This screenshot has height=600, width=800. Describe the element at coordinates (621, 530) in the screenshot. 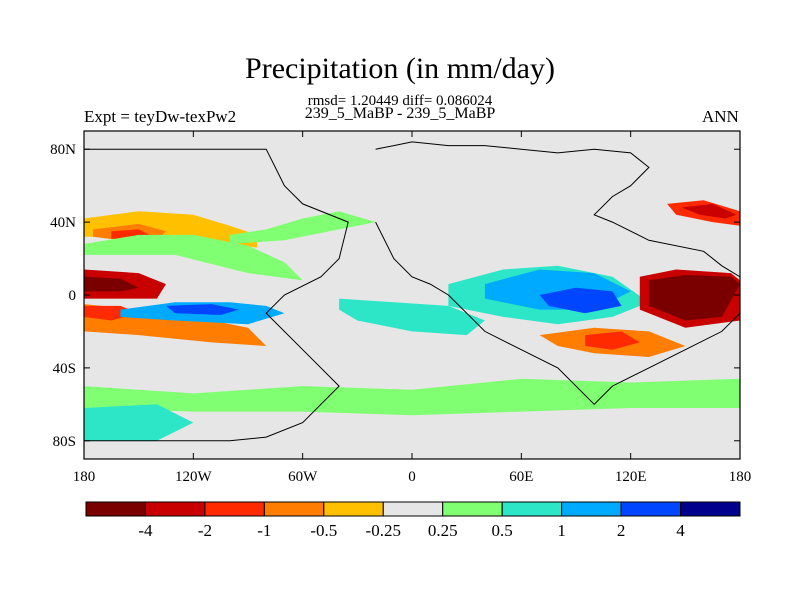

I see `colorbar-level-label: 2` at that location.